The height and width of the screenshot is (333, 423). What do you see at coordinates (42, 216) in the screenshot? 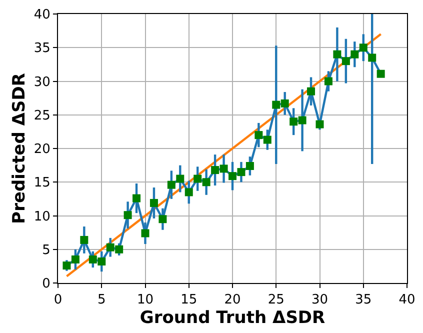
I see `y-tick-label: 10` at bounding box center [42, 216].